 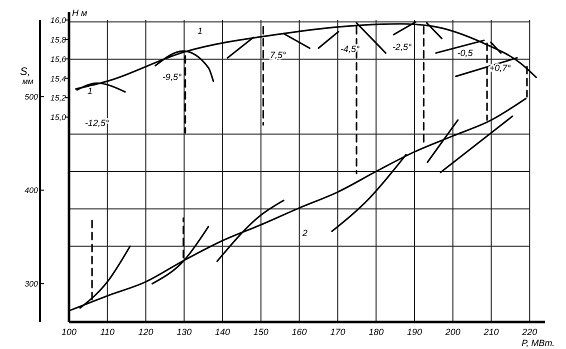 What do you see at coordinates (538, 343) in the screenshot?
I see `x-axis-title: Р, МВт.` at bounding box center [538, 343].